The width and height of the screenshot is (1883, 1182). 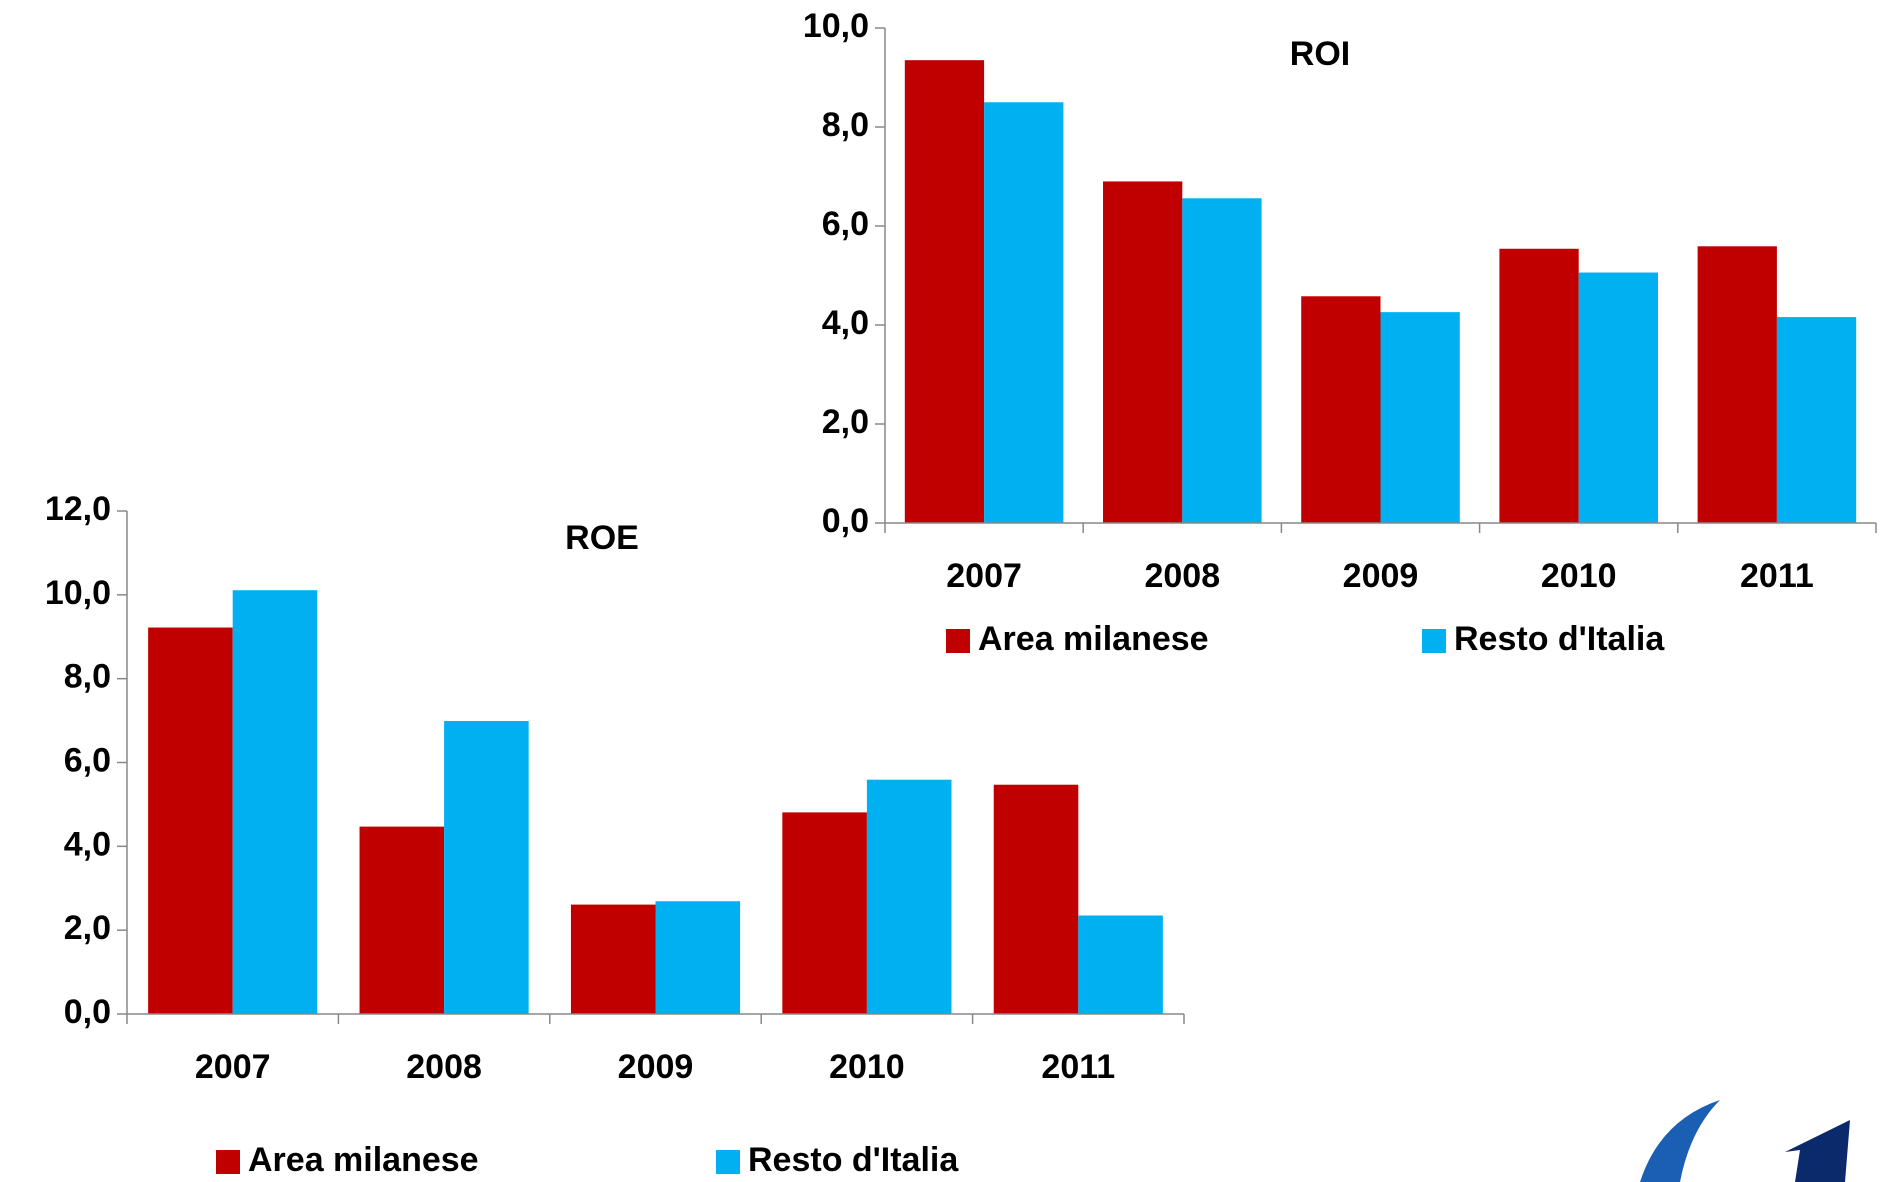 I want to click on logo-swoosh, so click(x=1680, y=1141).